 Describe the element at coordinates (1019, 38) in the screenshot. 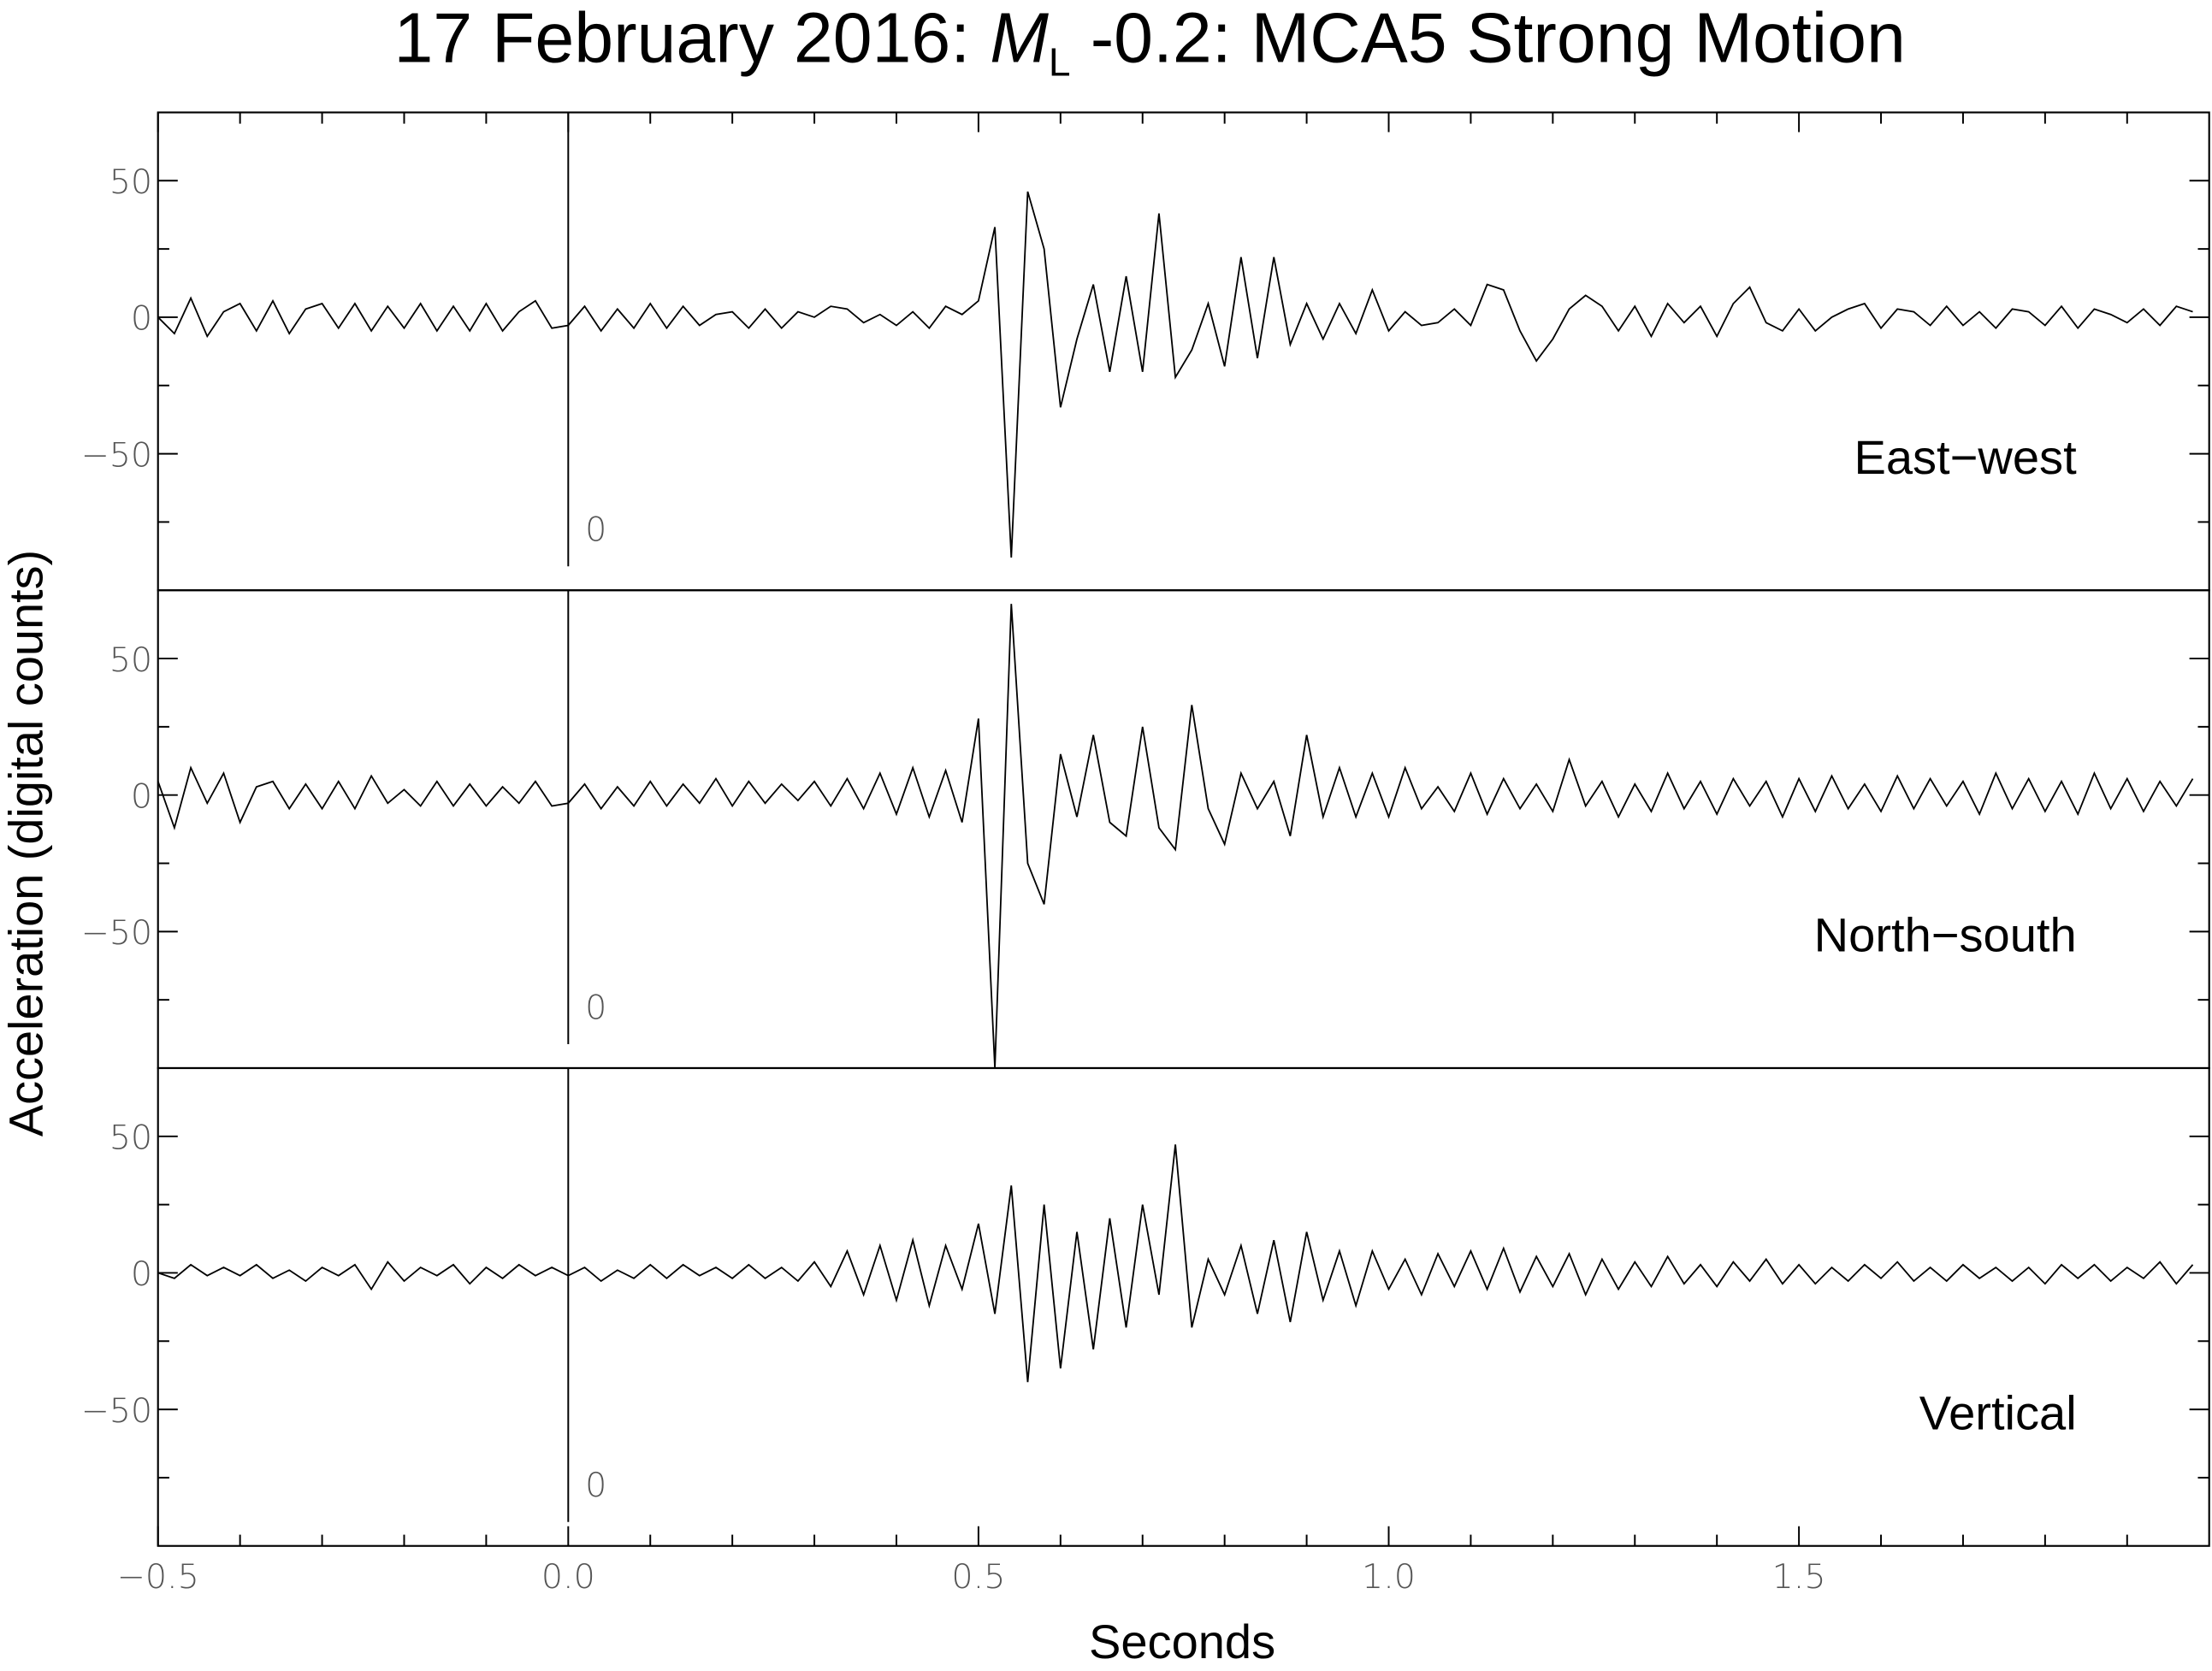

I see `title-symbol: M` at that location.